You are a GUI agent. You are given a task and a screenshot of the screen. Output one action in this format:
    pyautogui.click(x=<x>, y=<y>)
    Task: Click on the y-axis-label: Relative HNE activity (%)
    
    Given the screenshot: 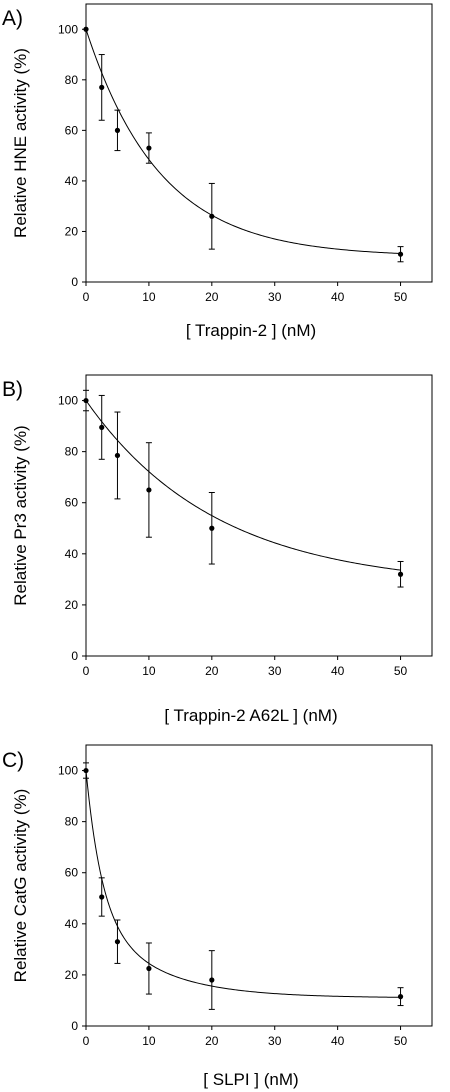 What is the action you would take?
    pyautogui.click(x=20, y=143)
    